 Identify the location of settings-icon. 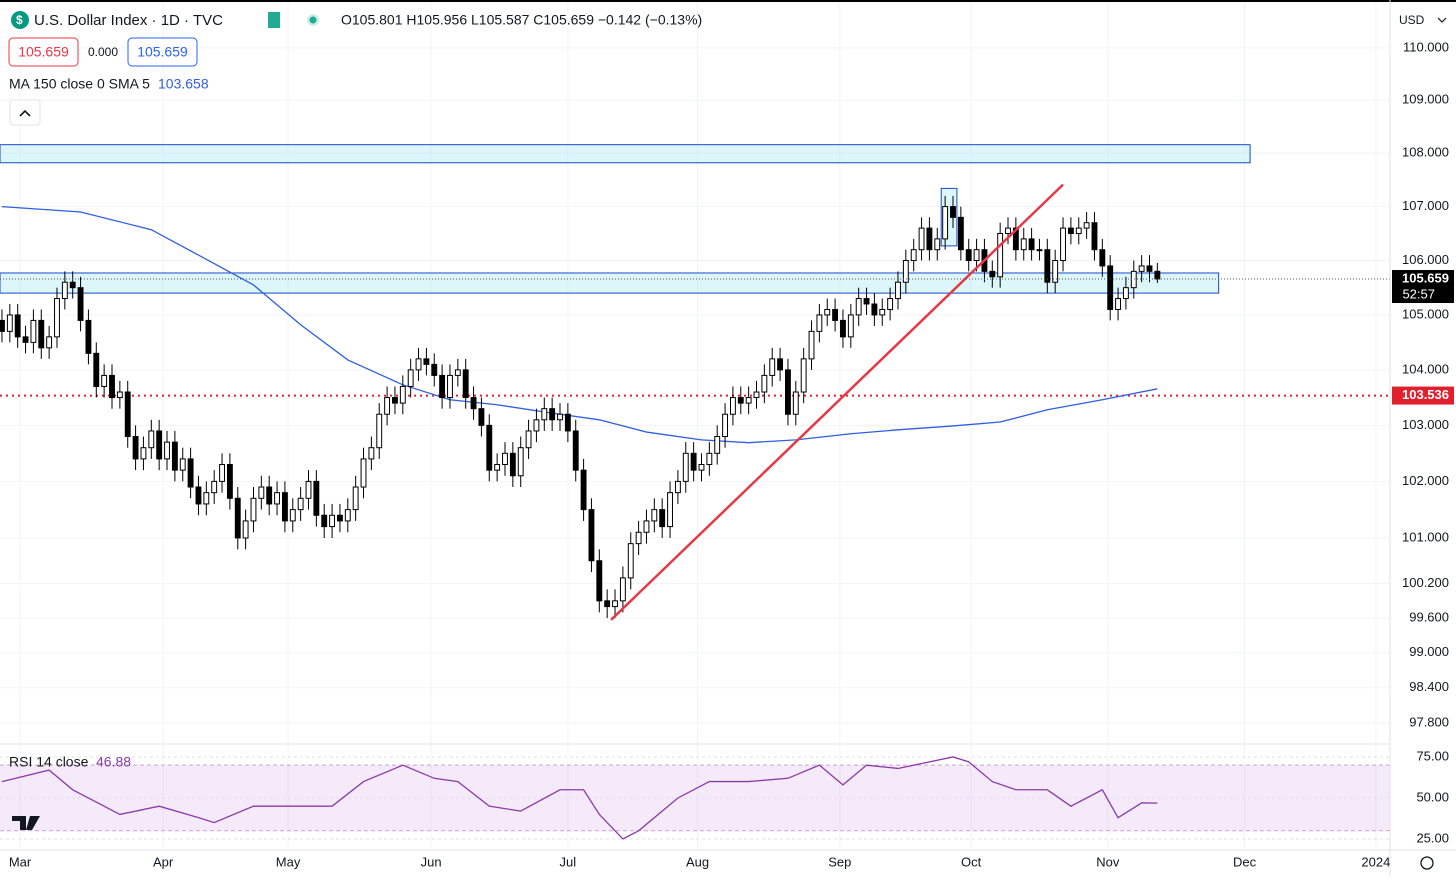
(1427, 863).